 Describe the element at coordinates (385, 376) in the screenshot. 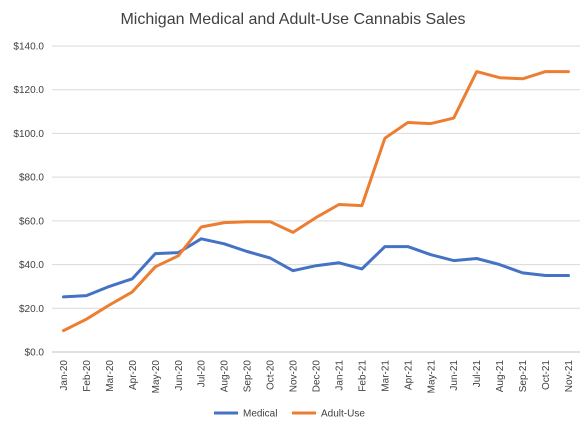

I see `x-tick-label: Mar-21` at that location.